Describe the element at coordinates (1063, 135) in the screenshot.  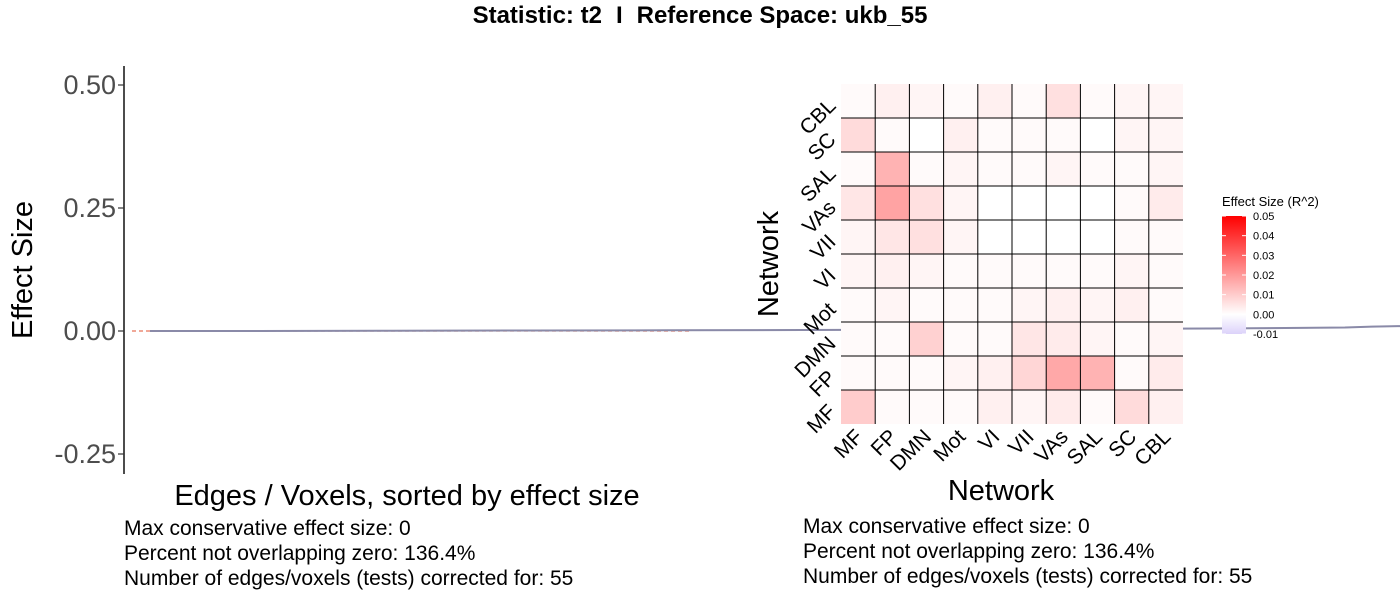
I see `heatmap-cell-sc-vas` at that location.